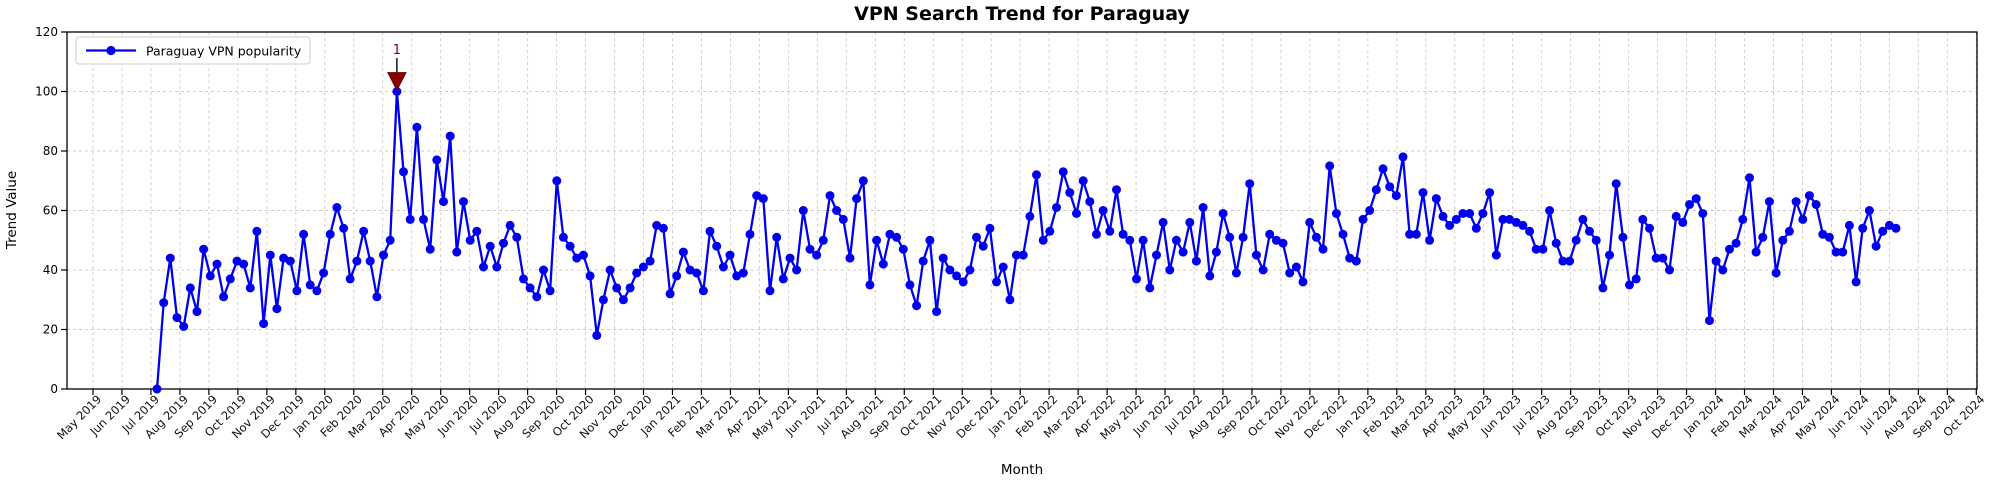 This screenshot has height=490, width=1990. Describe the element at coordinates (50, 330) in the screenshot. I see `y-tick-label: 20` at that location.